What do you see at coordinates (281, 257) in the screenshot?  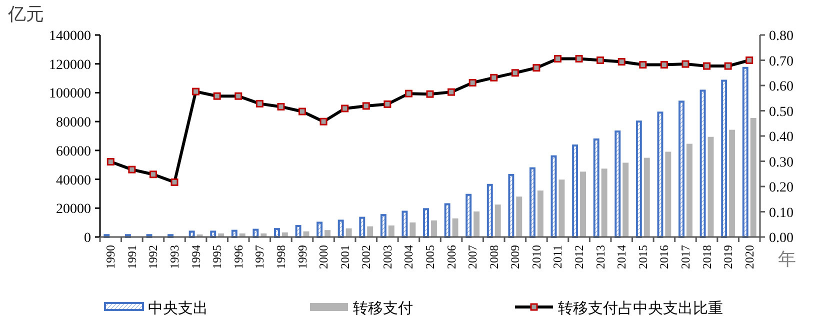 I see `x-tick-label: 1998` at bounding box center [281, 257].